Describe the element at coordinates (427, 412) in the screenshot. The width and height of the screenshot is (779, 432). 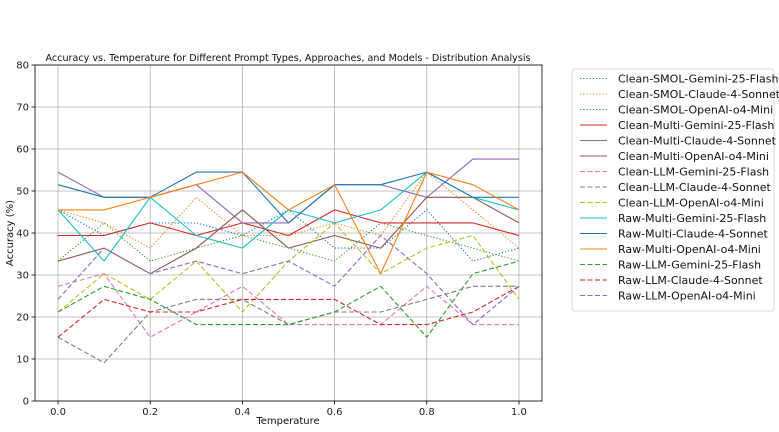
I see `x-tick-label: 0.8` at that location.